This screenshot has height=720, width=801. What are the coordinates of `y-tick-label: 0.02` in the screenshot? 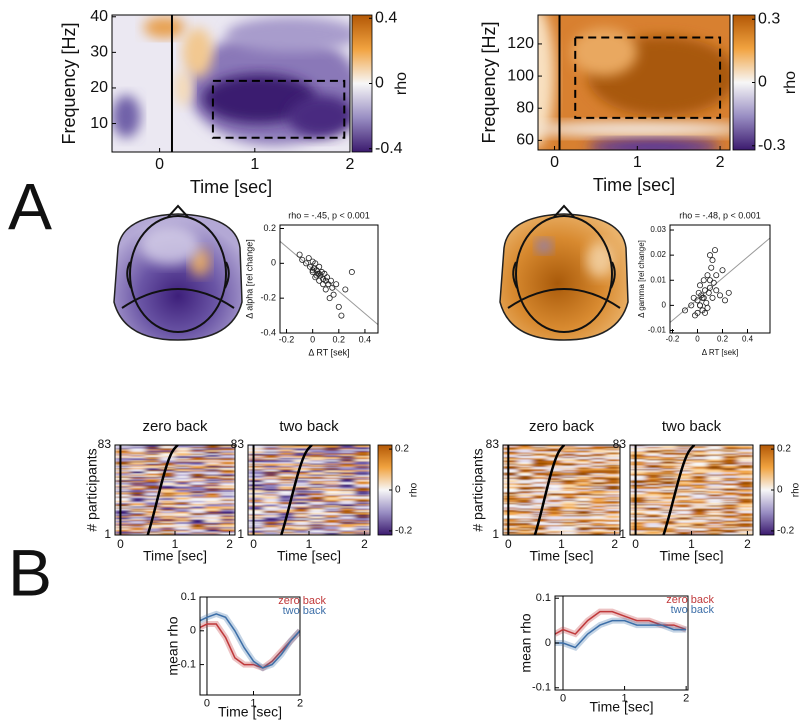 It's located at (658, 254).